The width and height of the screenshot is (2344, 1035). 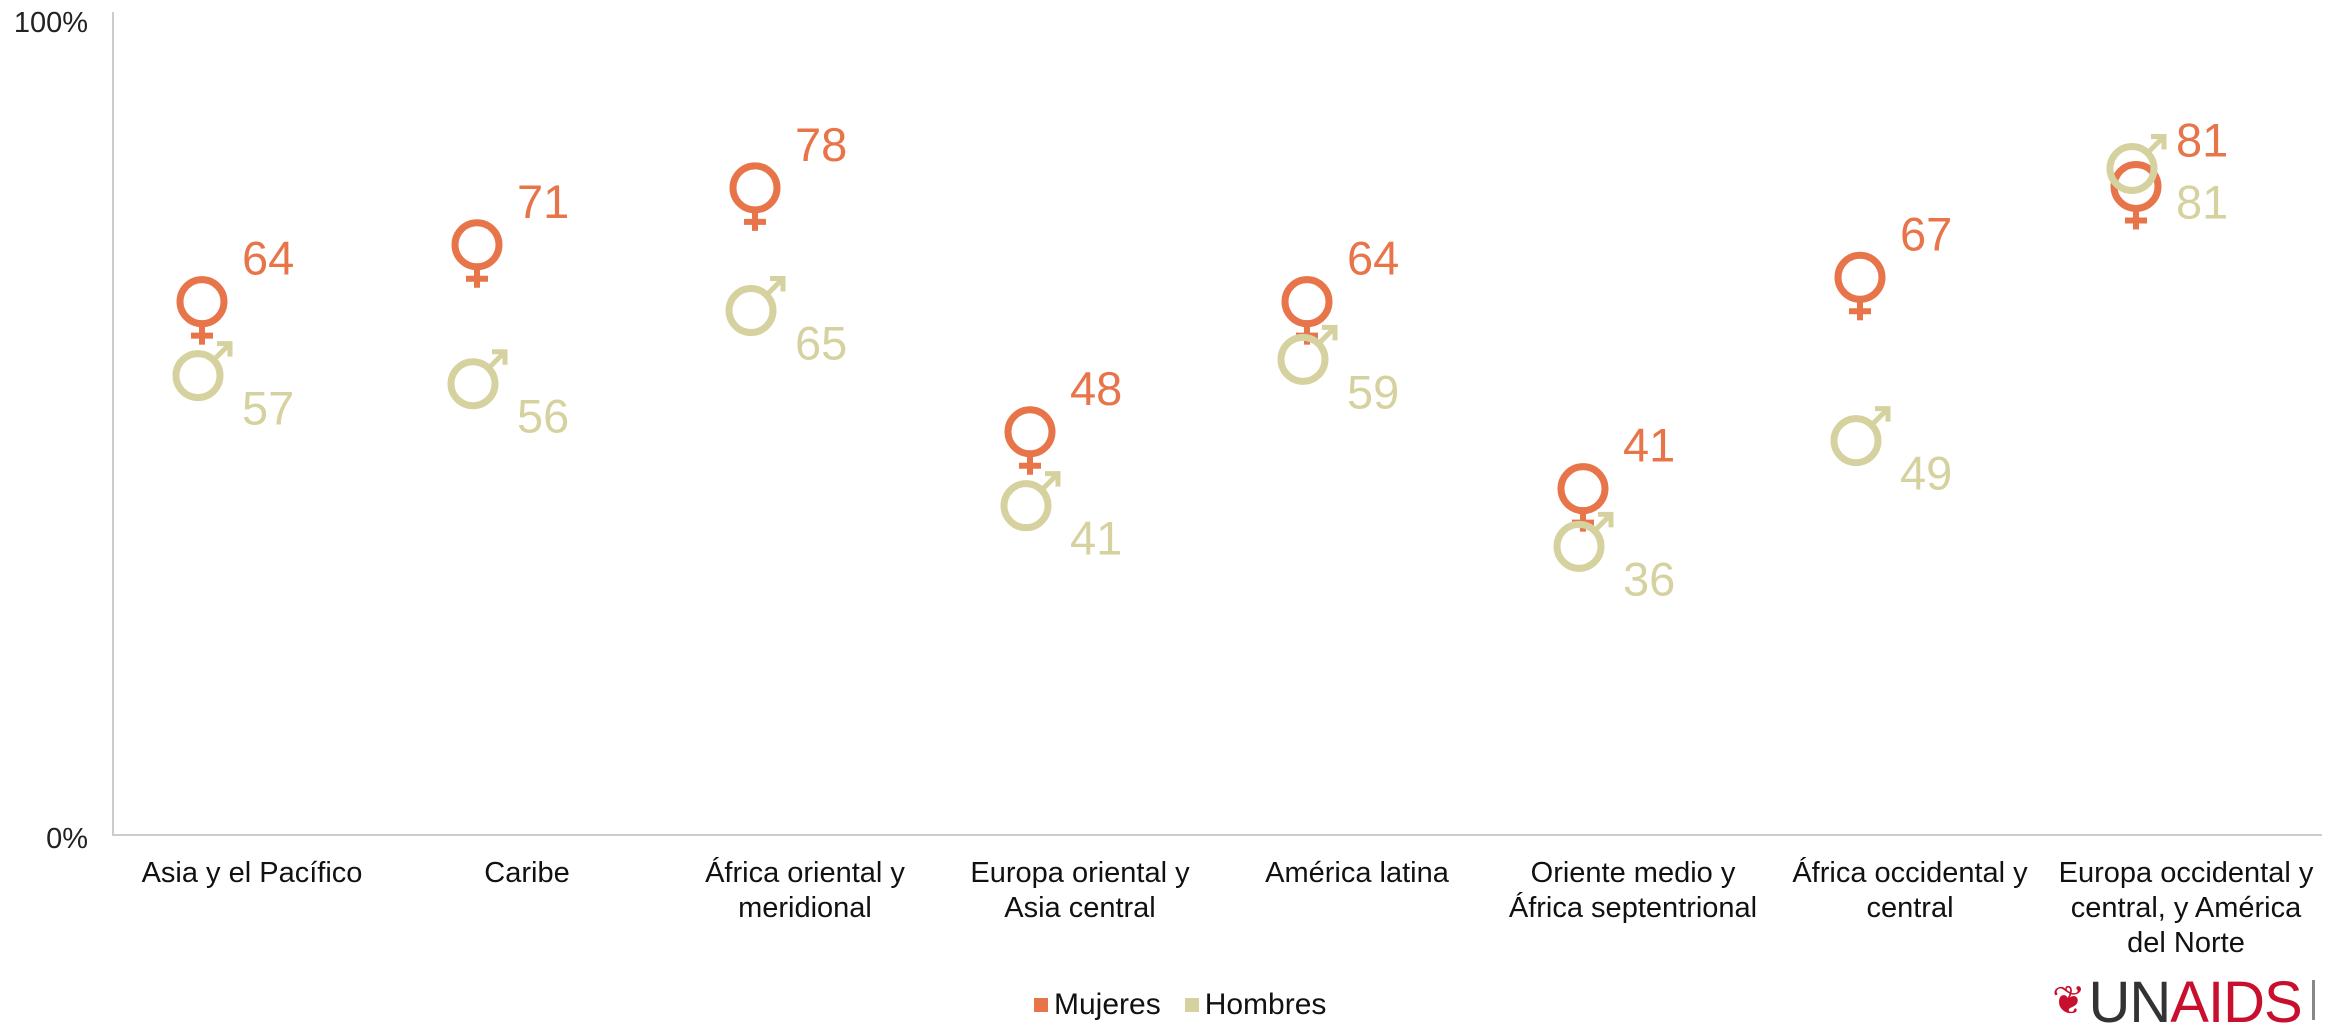 I want to click on category-label-line: del Norte, so click(x=2186, y=943).